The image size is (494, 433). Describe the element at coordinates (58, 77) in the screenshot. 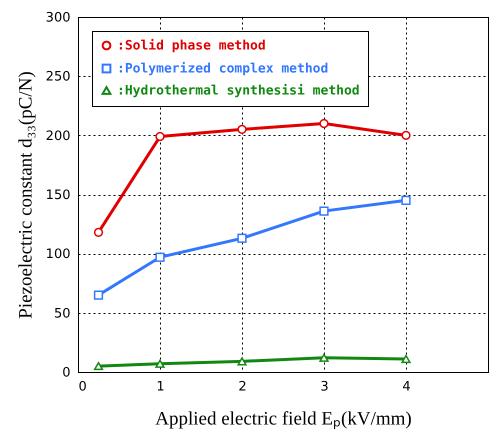

I see `y-tick-label: 250` at that location.